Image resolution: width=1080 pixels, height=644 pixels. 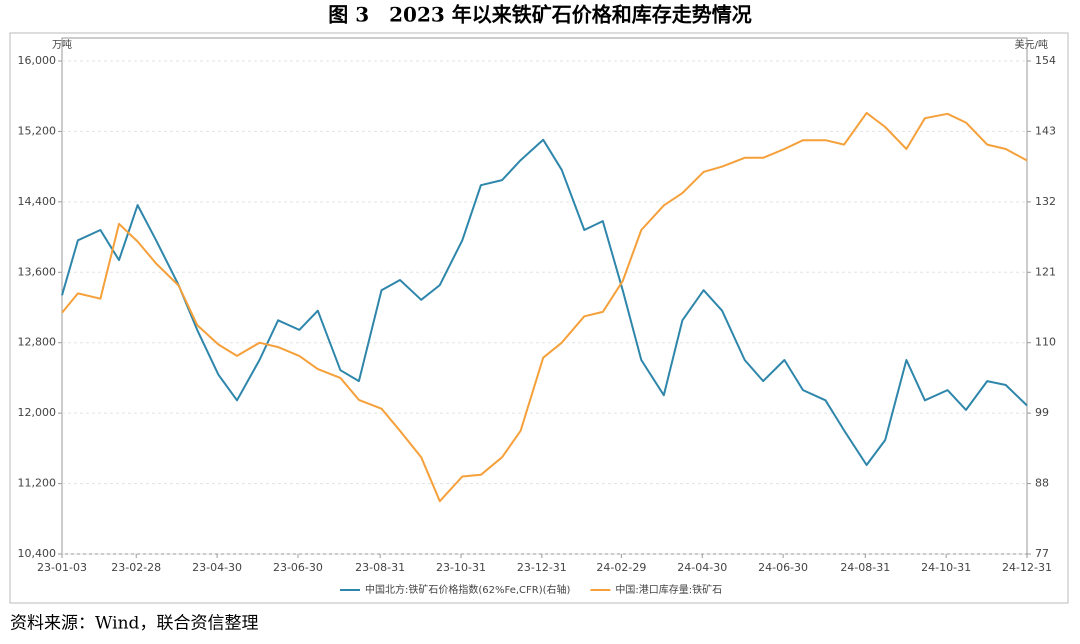 I want to click on y-tick-label: 11,200, so click(x=37, y=483).